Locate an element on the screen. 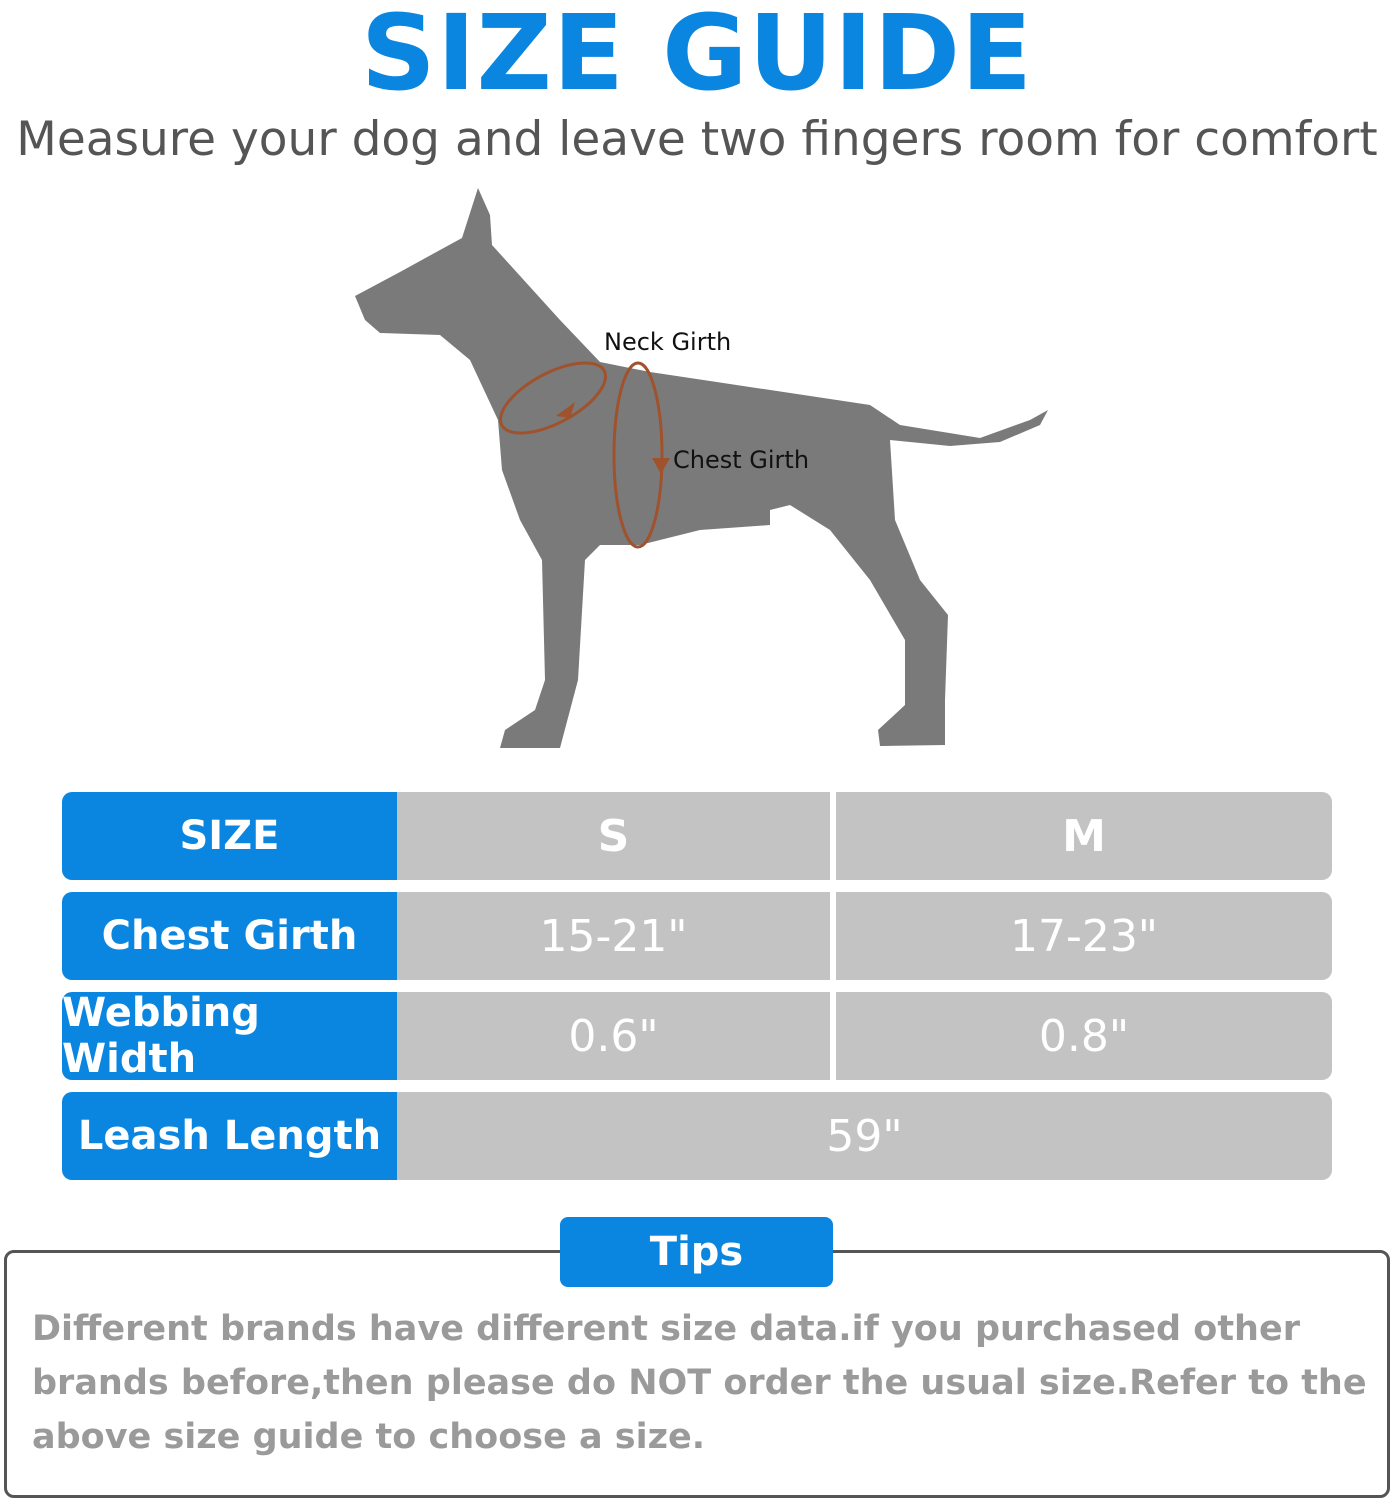 This screenshot has width=1394, height=1500. table-row: Chest Girth 15-21" 17-23" is located at coordinates (697, 936).